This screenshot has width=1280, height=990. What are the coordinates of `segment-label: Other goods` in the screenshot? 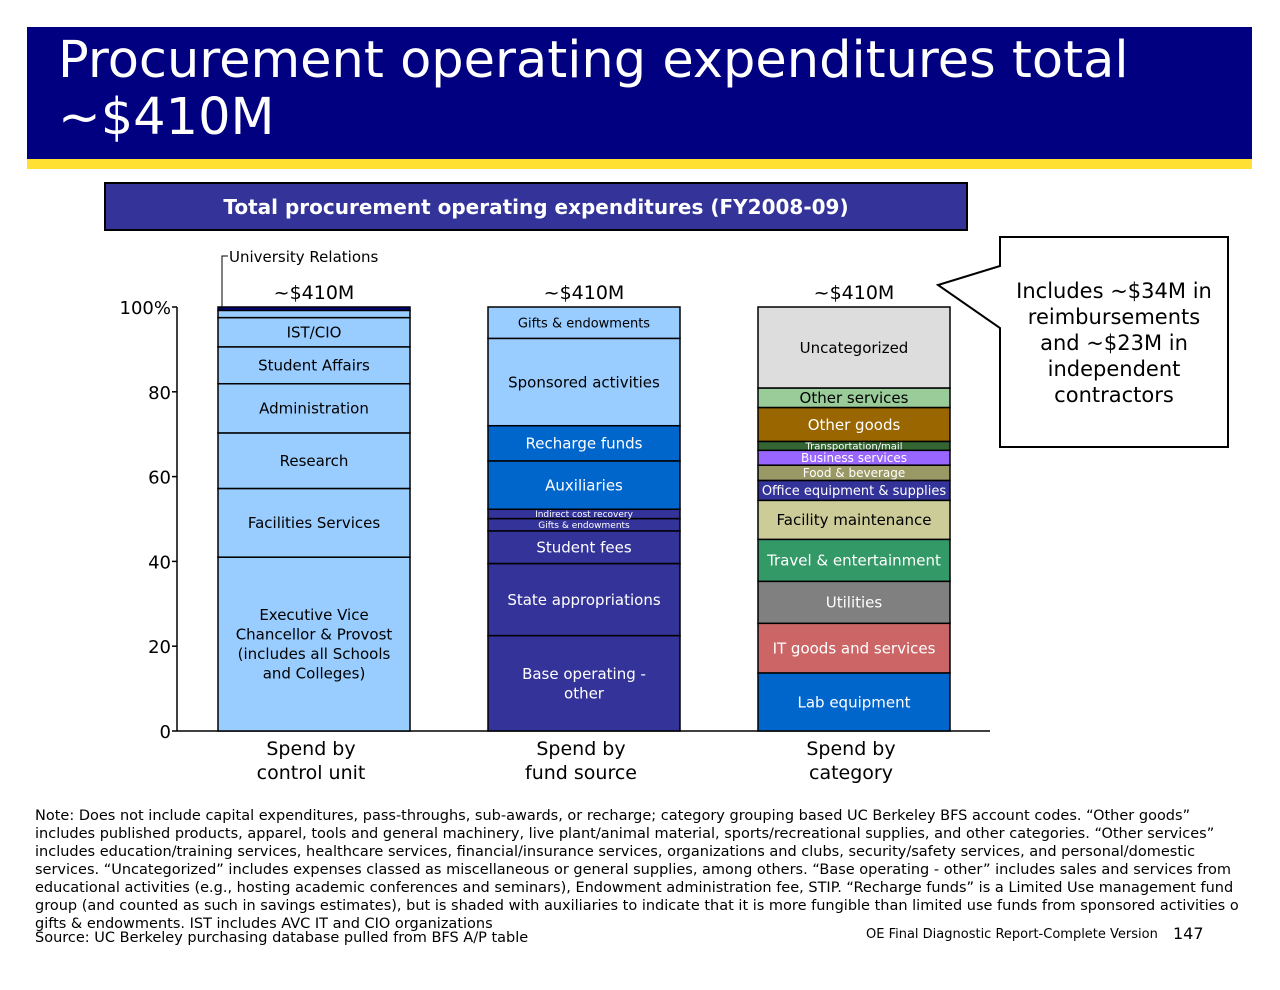 It's located at (854, 425).